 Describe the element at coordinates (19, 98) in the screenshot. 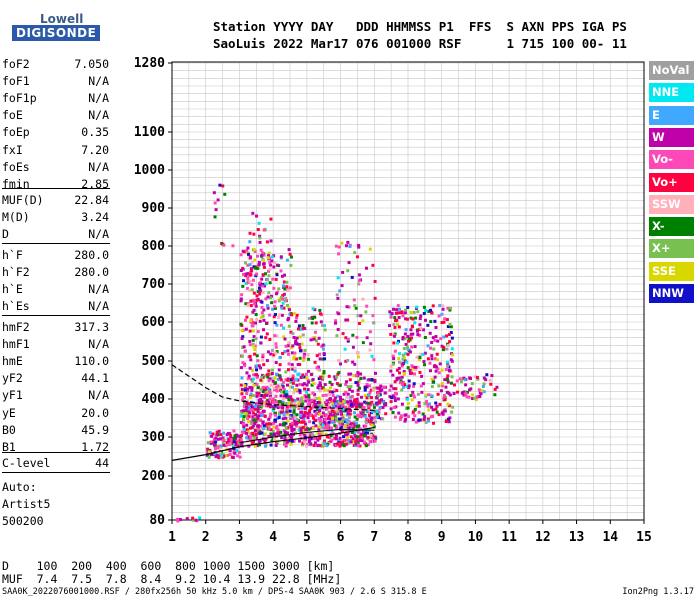

I see `param-name: foF1p` at that location.